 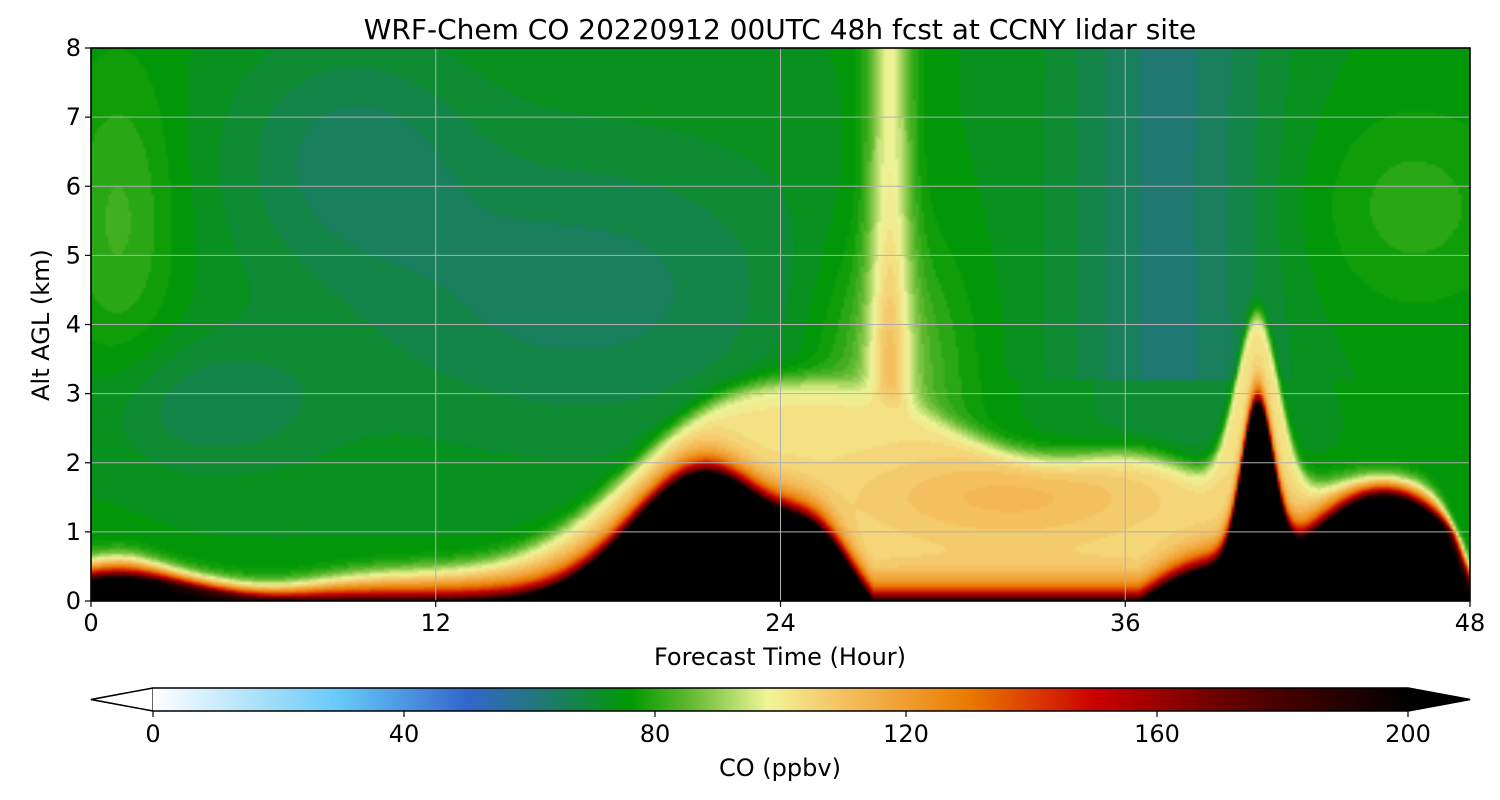 I want to click on colorbar-tick-label: 40, so click(x=404, y=734).